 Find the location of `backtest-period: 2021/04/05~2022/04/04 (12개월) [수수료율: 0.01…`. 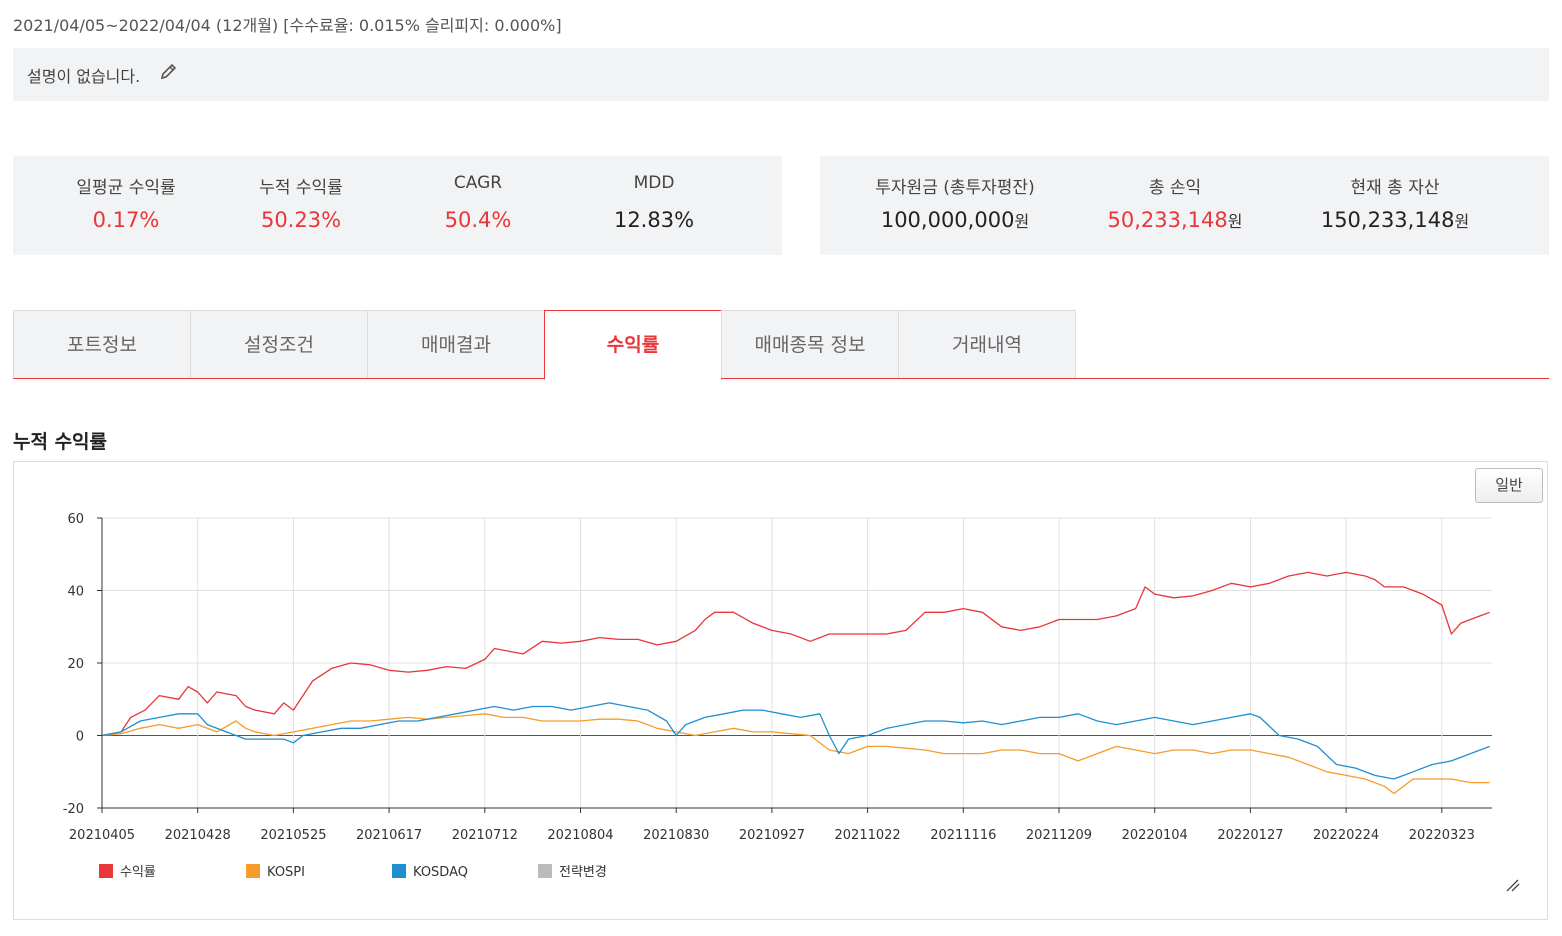

backtest-period: 2021/04/05~2022/04/04 (12개월) [수수료율: 0.01… is located at coordinates (287, 25).